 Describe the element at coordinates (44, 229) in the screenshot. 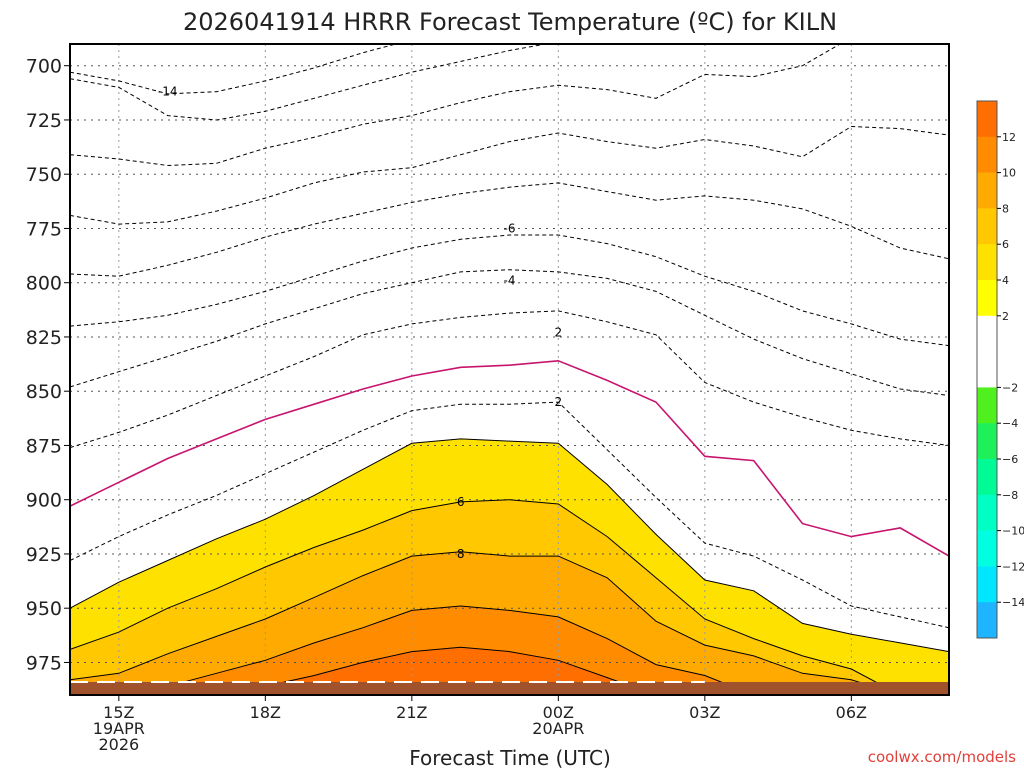

I see `y-tick-label: 775` at that location.